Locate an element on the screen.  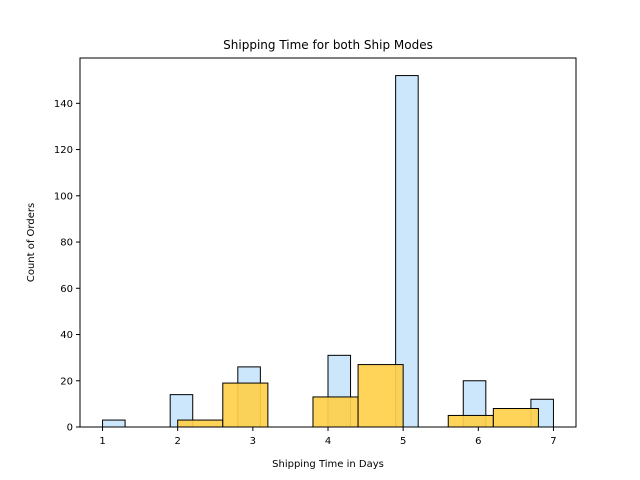
x-tick-label: 1 is located at coordinates (102, 441).